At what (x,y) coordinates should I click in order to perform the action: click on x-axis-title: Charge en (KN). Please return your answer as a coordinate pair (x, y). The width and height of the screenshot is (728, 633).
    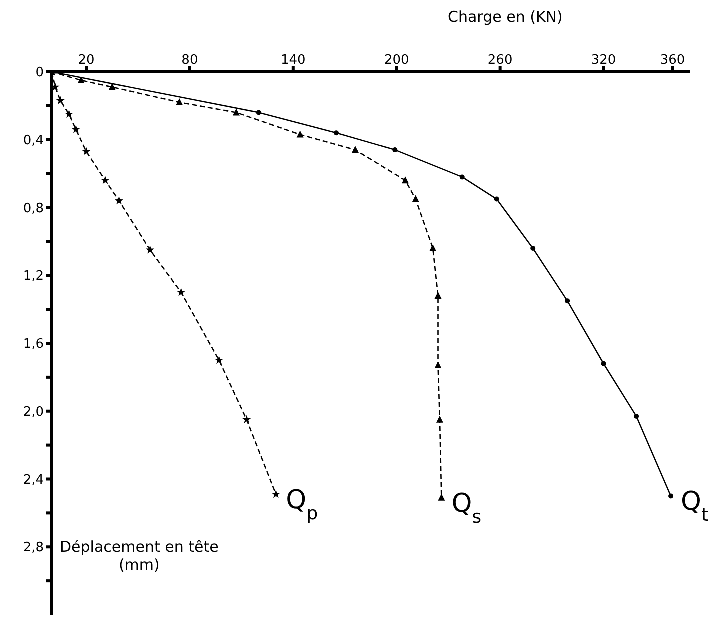
    Looking at the image, I should click on (505, 17).